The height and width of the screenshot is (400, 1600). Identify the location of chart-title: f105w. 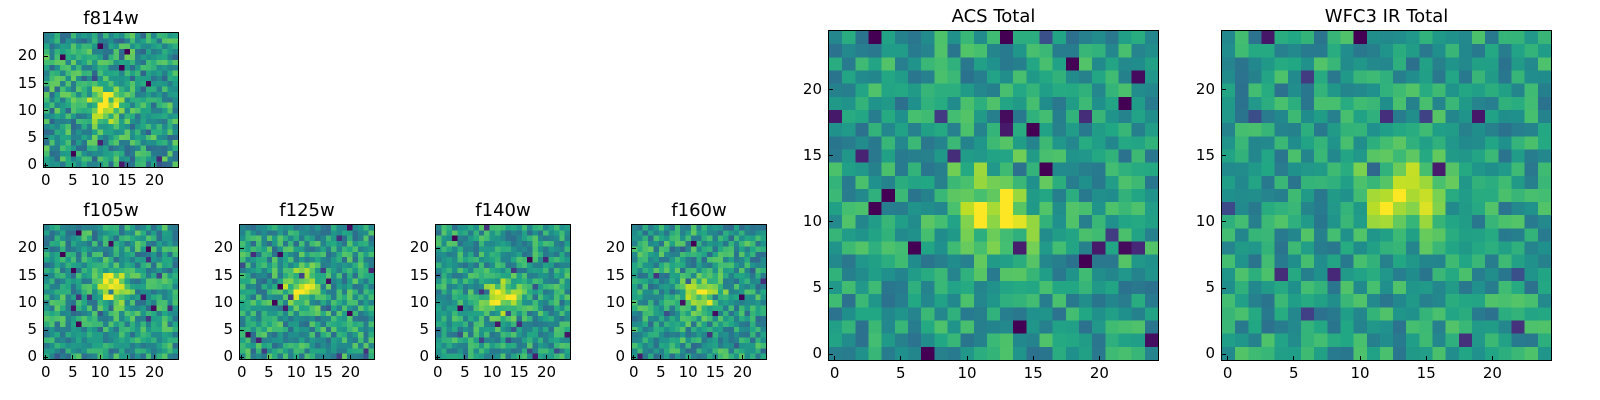
(111, 210).